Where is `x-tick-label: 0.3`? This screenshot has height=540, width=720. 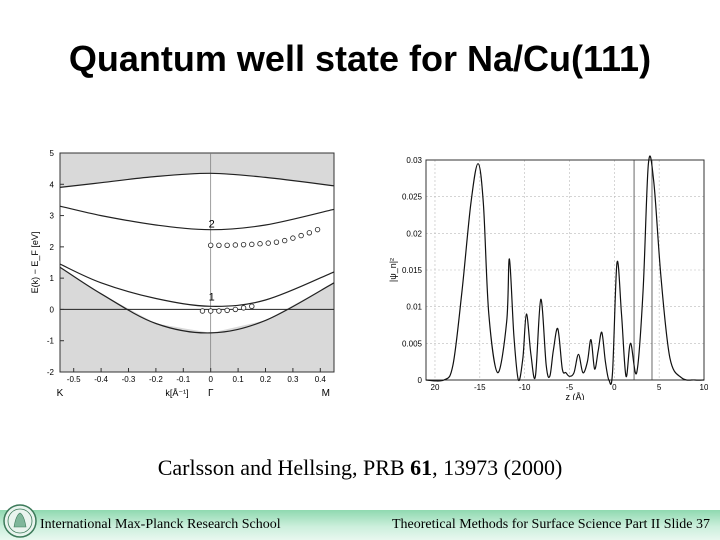
x-tick-label: 0.3 is located at coordinates (293, 379).